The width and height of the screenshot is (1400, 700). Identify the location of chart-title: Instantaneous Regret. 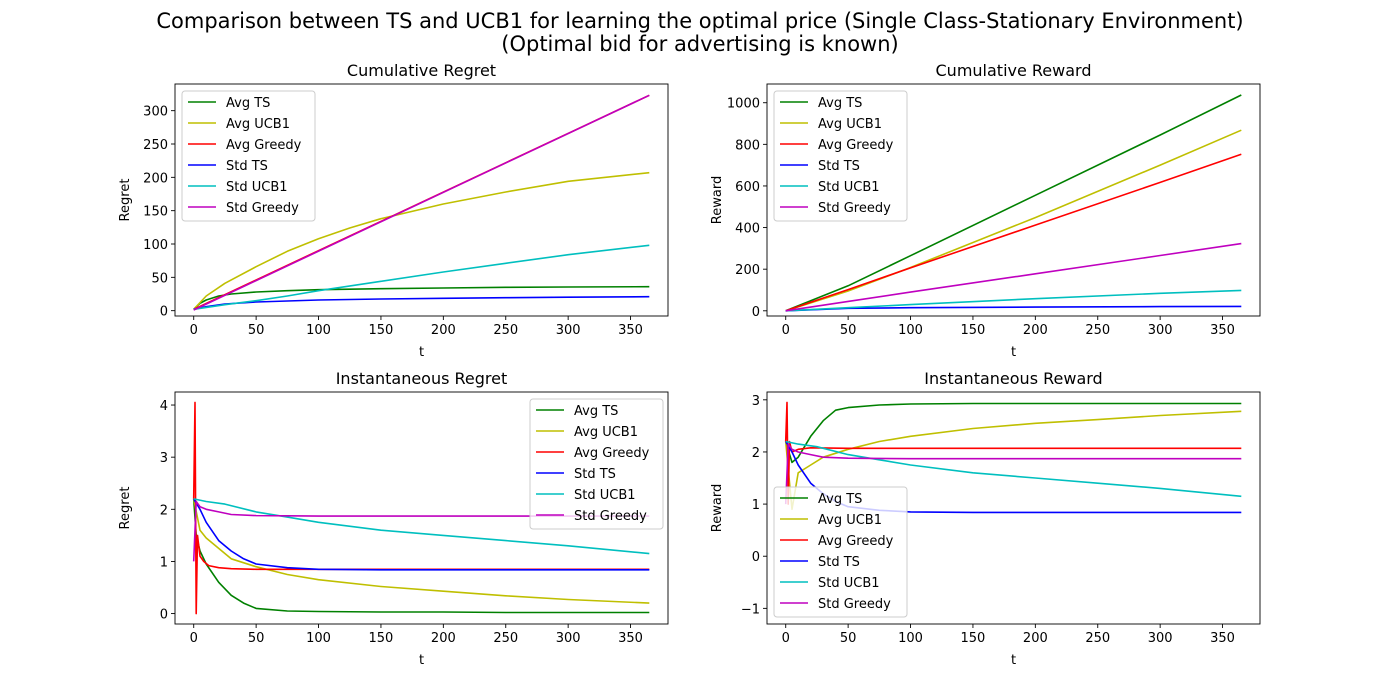
(422, 378).